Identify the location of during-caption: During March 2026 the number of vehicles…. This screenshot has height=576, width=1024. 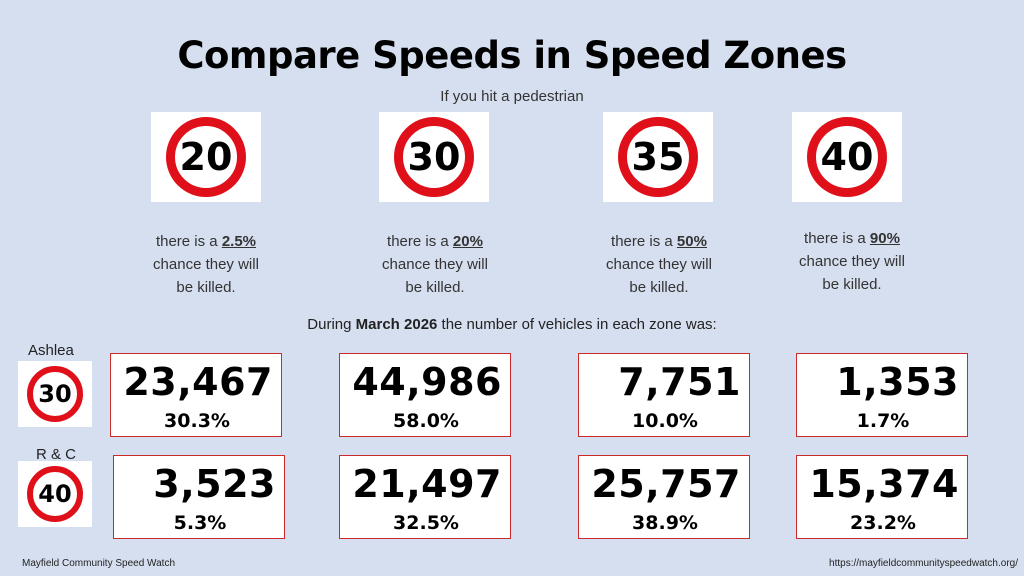
(512, 324).